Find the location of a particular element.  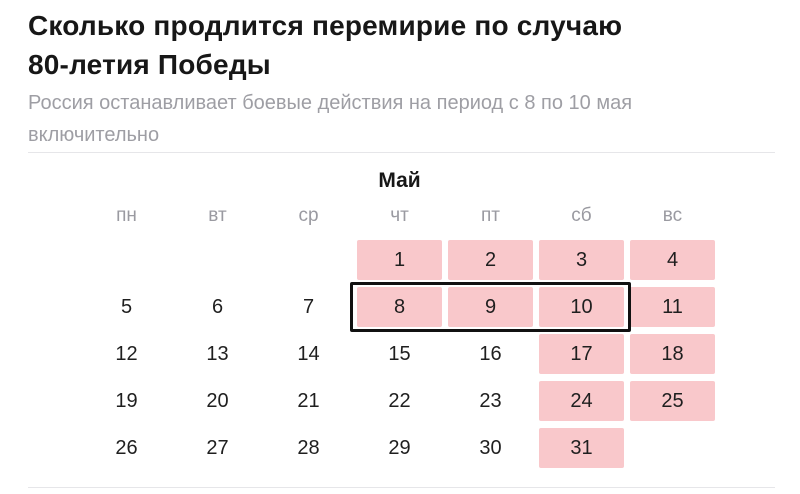

day-cell-13: 13 is located at coordinates (217, 353).